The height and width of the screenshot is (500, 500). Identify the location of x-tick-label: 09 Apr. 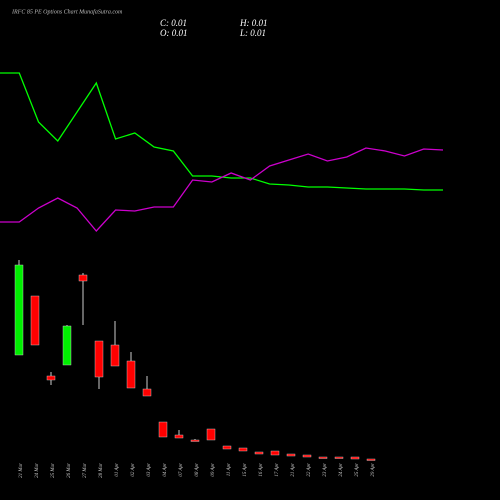
(213, 470).